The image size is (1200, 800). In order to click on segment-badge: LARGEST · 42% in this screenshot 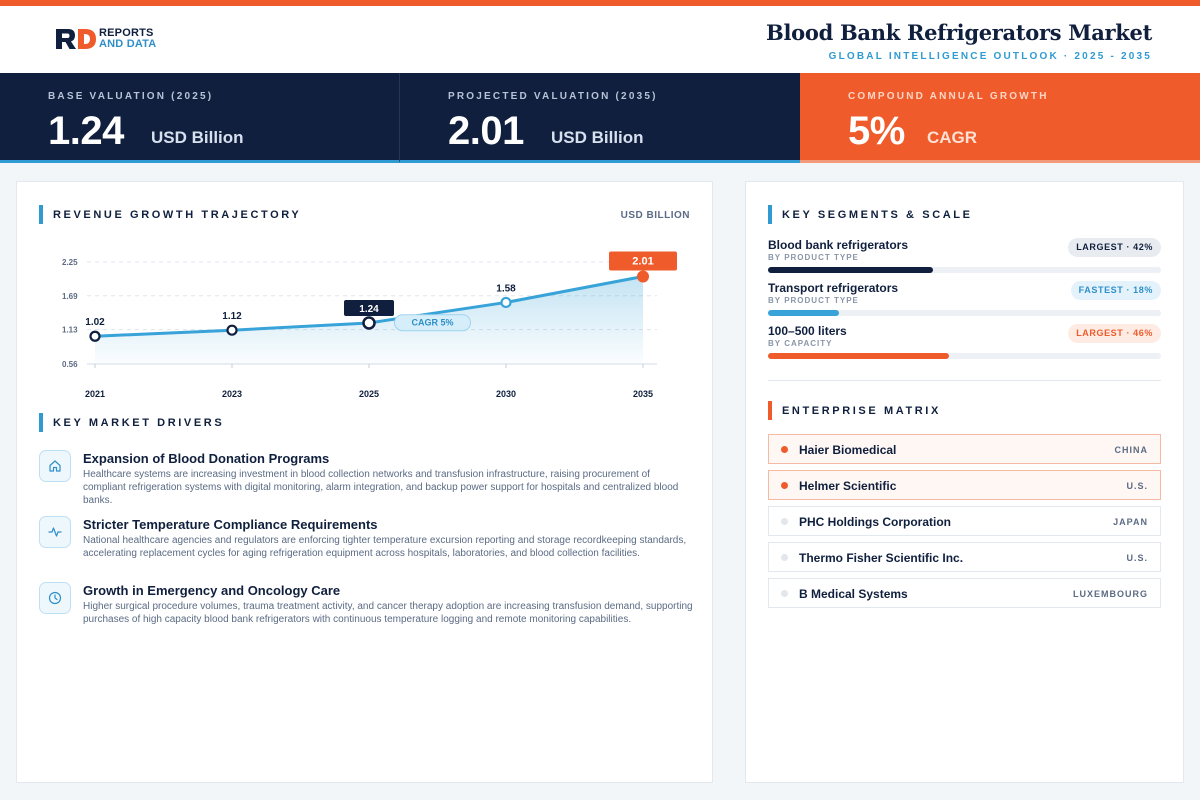, I will do `click(1114, 247)`.